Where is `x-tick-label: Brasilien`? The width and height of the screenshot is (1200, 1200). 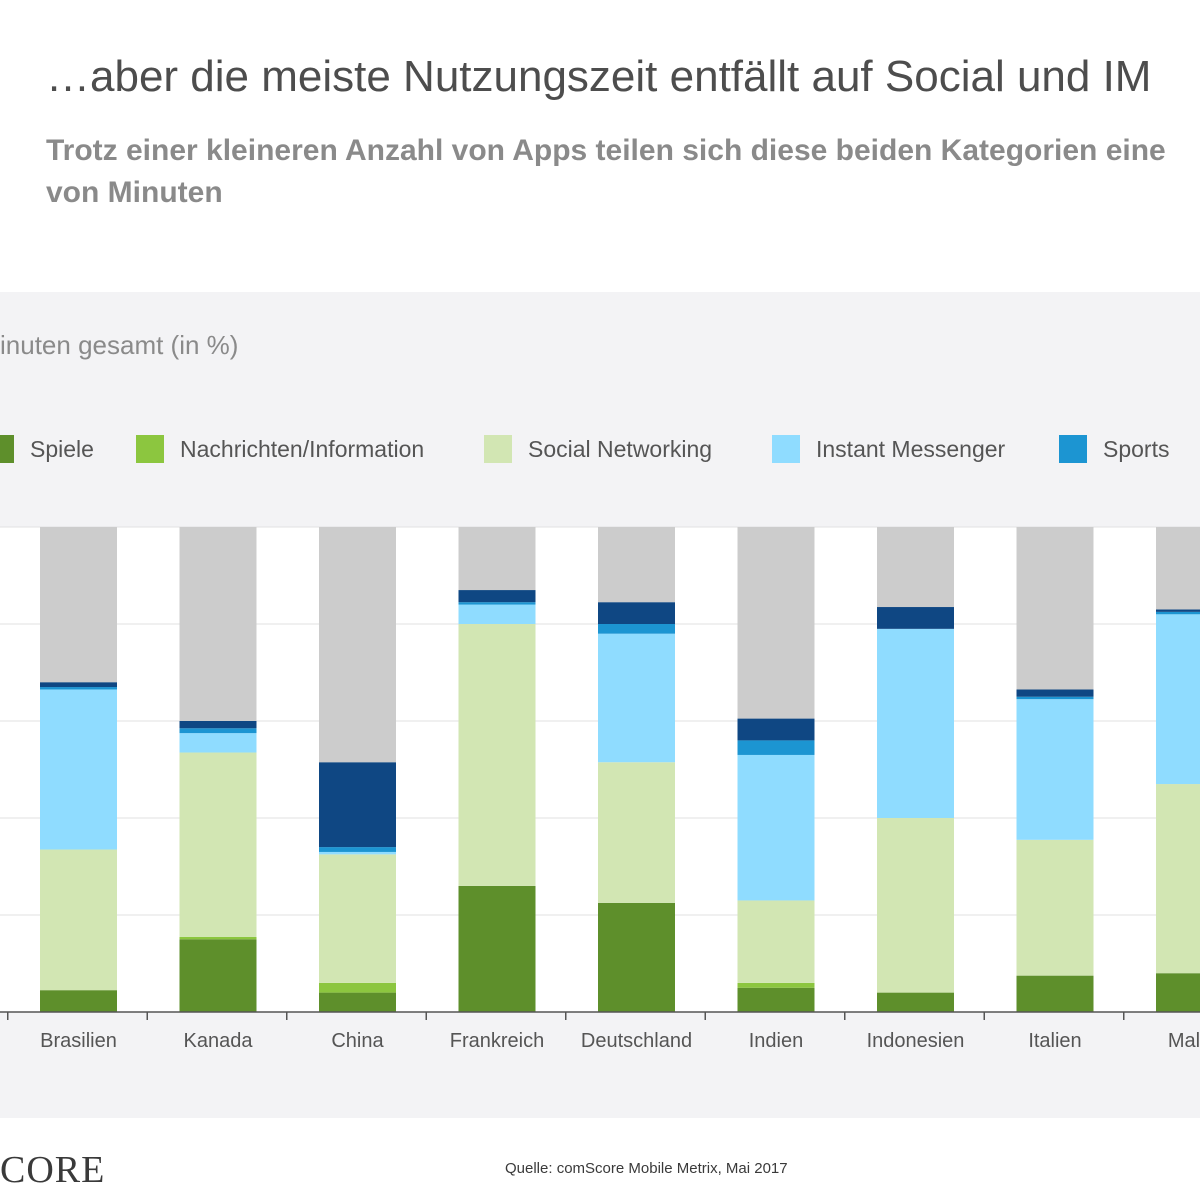
x-tick-label: Brasilien is located at coordinates (78, 1041).